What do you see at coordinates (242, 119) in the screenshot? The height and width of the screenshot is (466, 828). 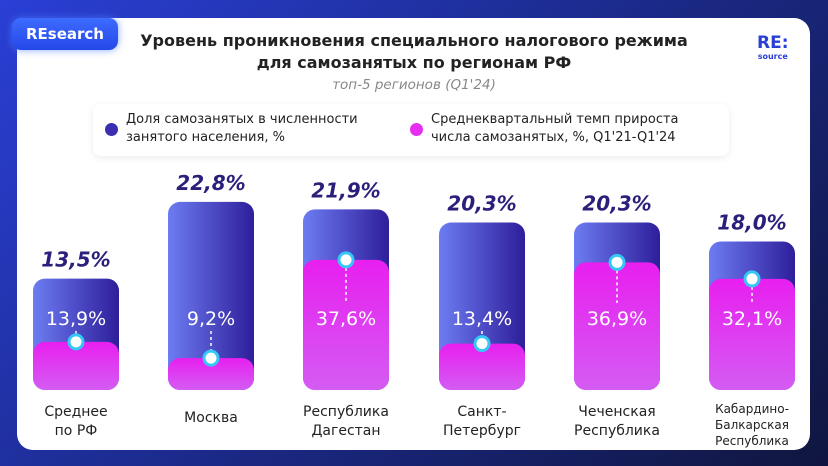 I see `legend-label: Доля самозанятых в численности` at bounding box center [242, 119].